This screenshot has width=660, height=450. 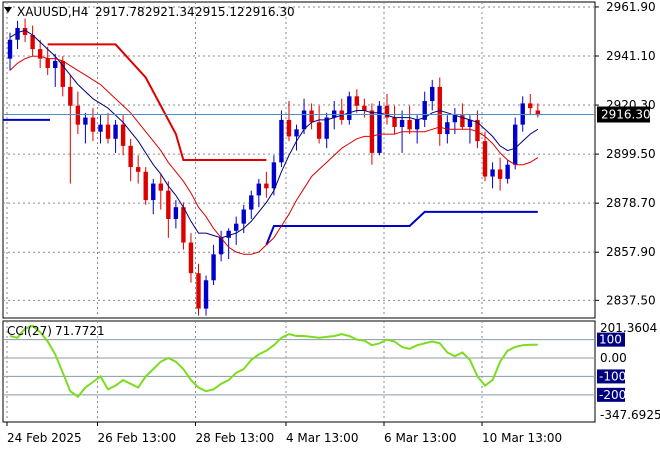 What do you see at coordinates (157, 102) in the screenshot?
I see `stop-down-line` at bounding box center [157, 102].